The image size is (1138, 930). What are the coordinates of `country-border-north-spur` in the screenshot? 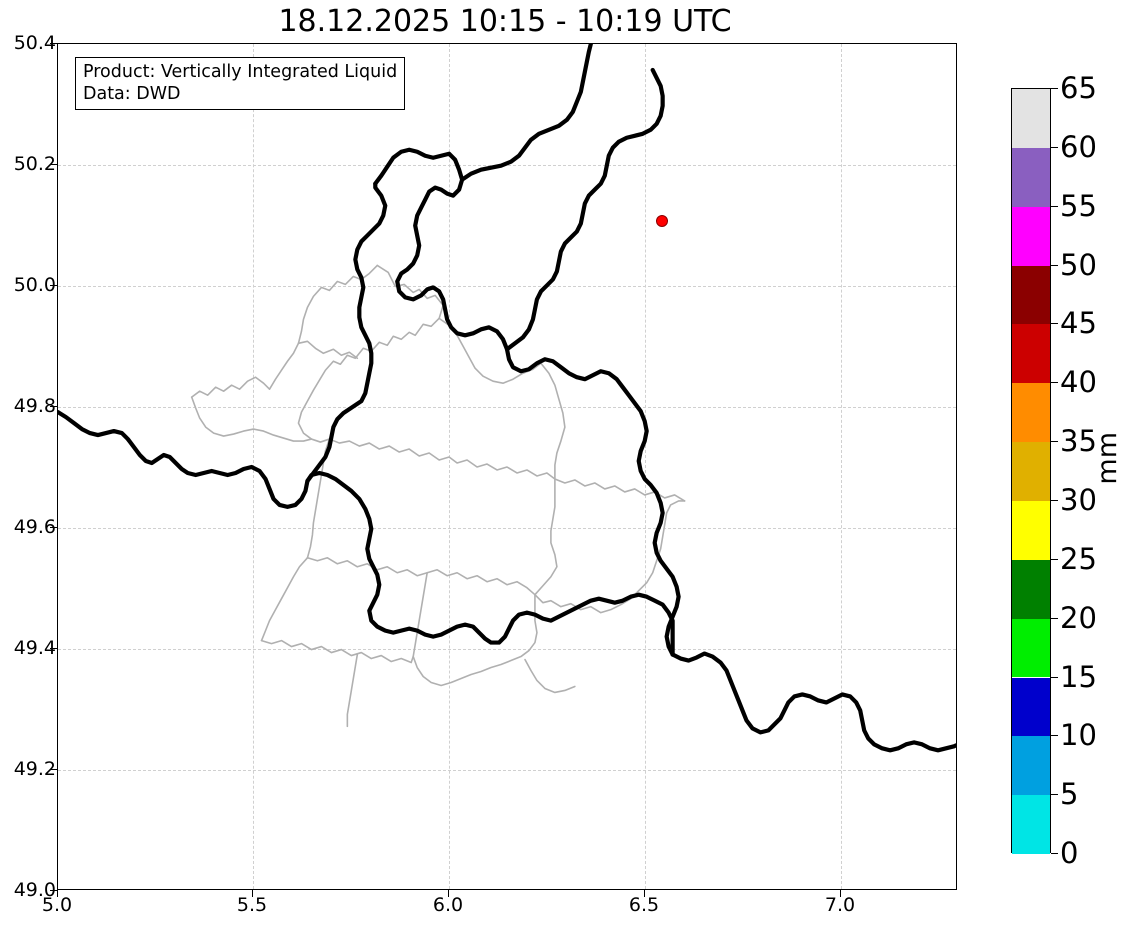 It's located at (584, 209).